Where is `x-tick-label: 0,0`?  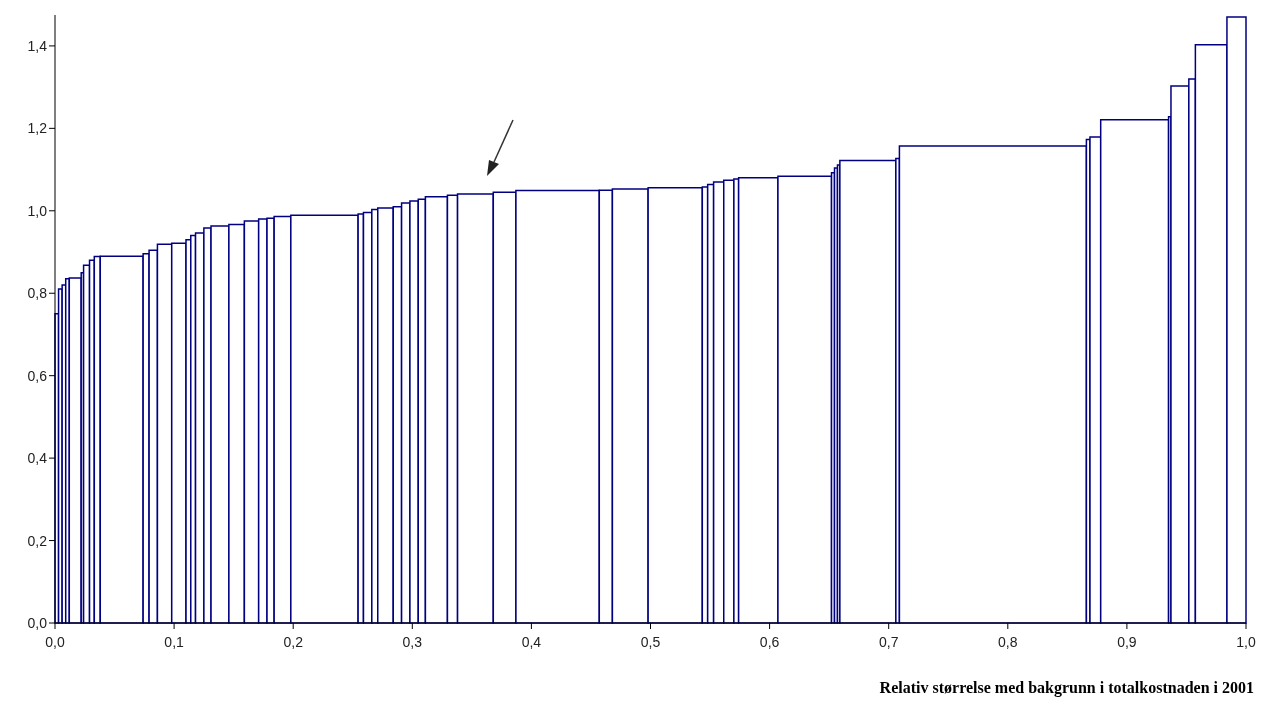
x-tick-label: 0,0 is located at coordinates (55, 641).